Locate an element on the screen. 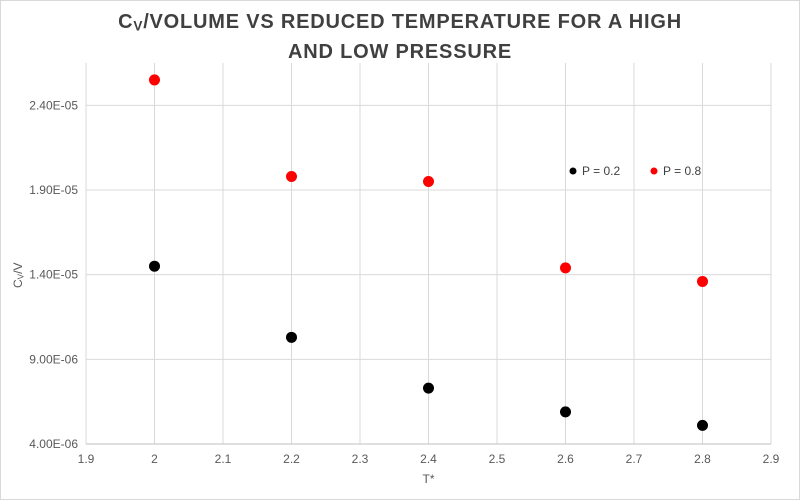  x-tick-label: 2.8 is located at coordinates (702, 459).